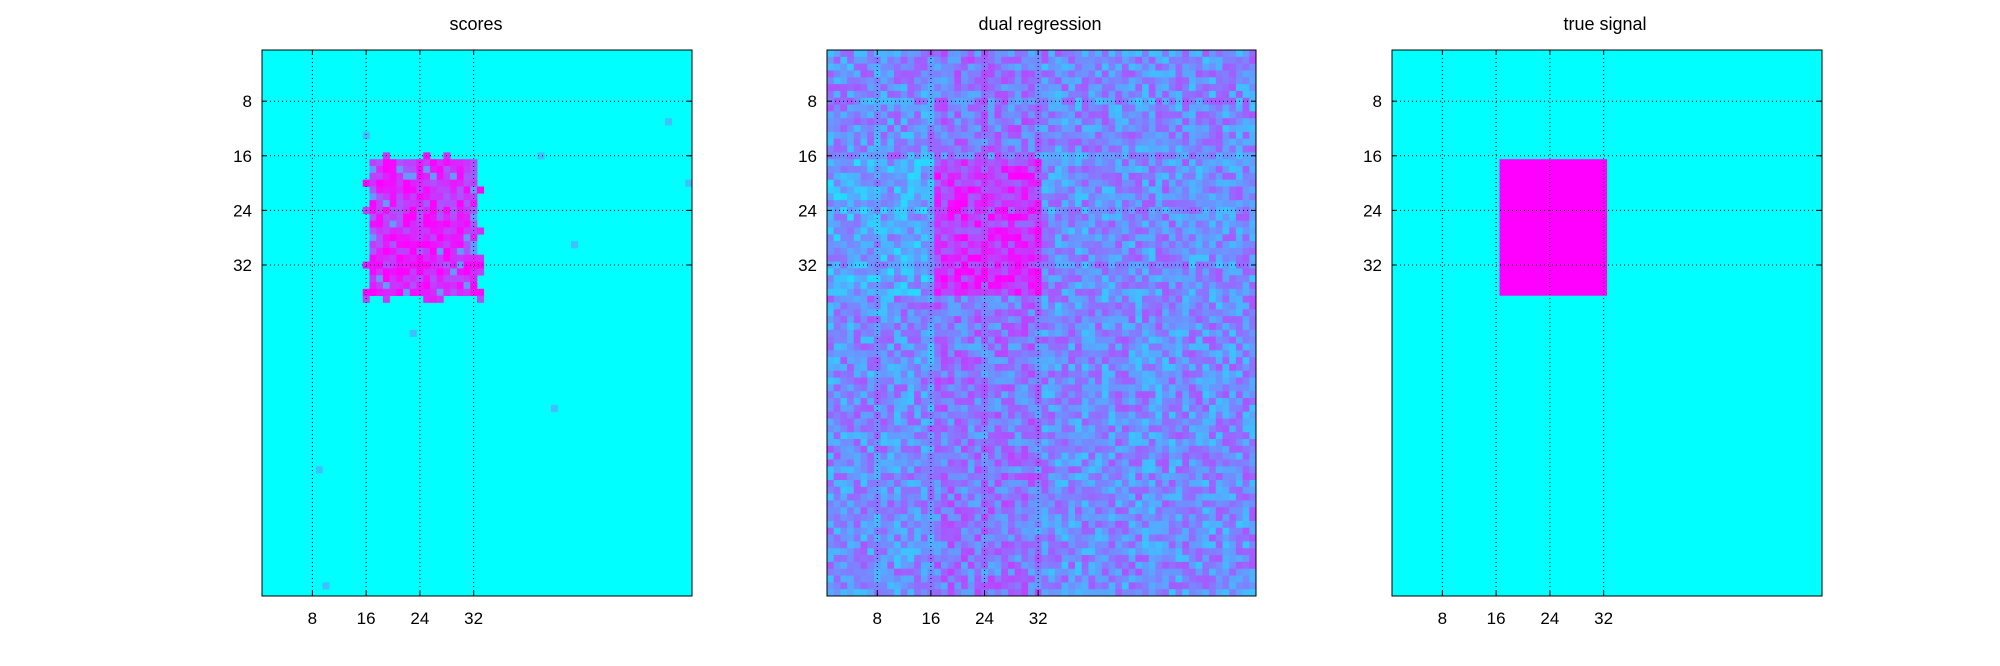 The height and width of the screenshot is (666, 2000). I want to click on panel-title: scores, so click(475, 24).